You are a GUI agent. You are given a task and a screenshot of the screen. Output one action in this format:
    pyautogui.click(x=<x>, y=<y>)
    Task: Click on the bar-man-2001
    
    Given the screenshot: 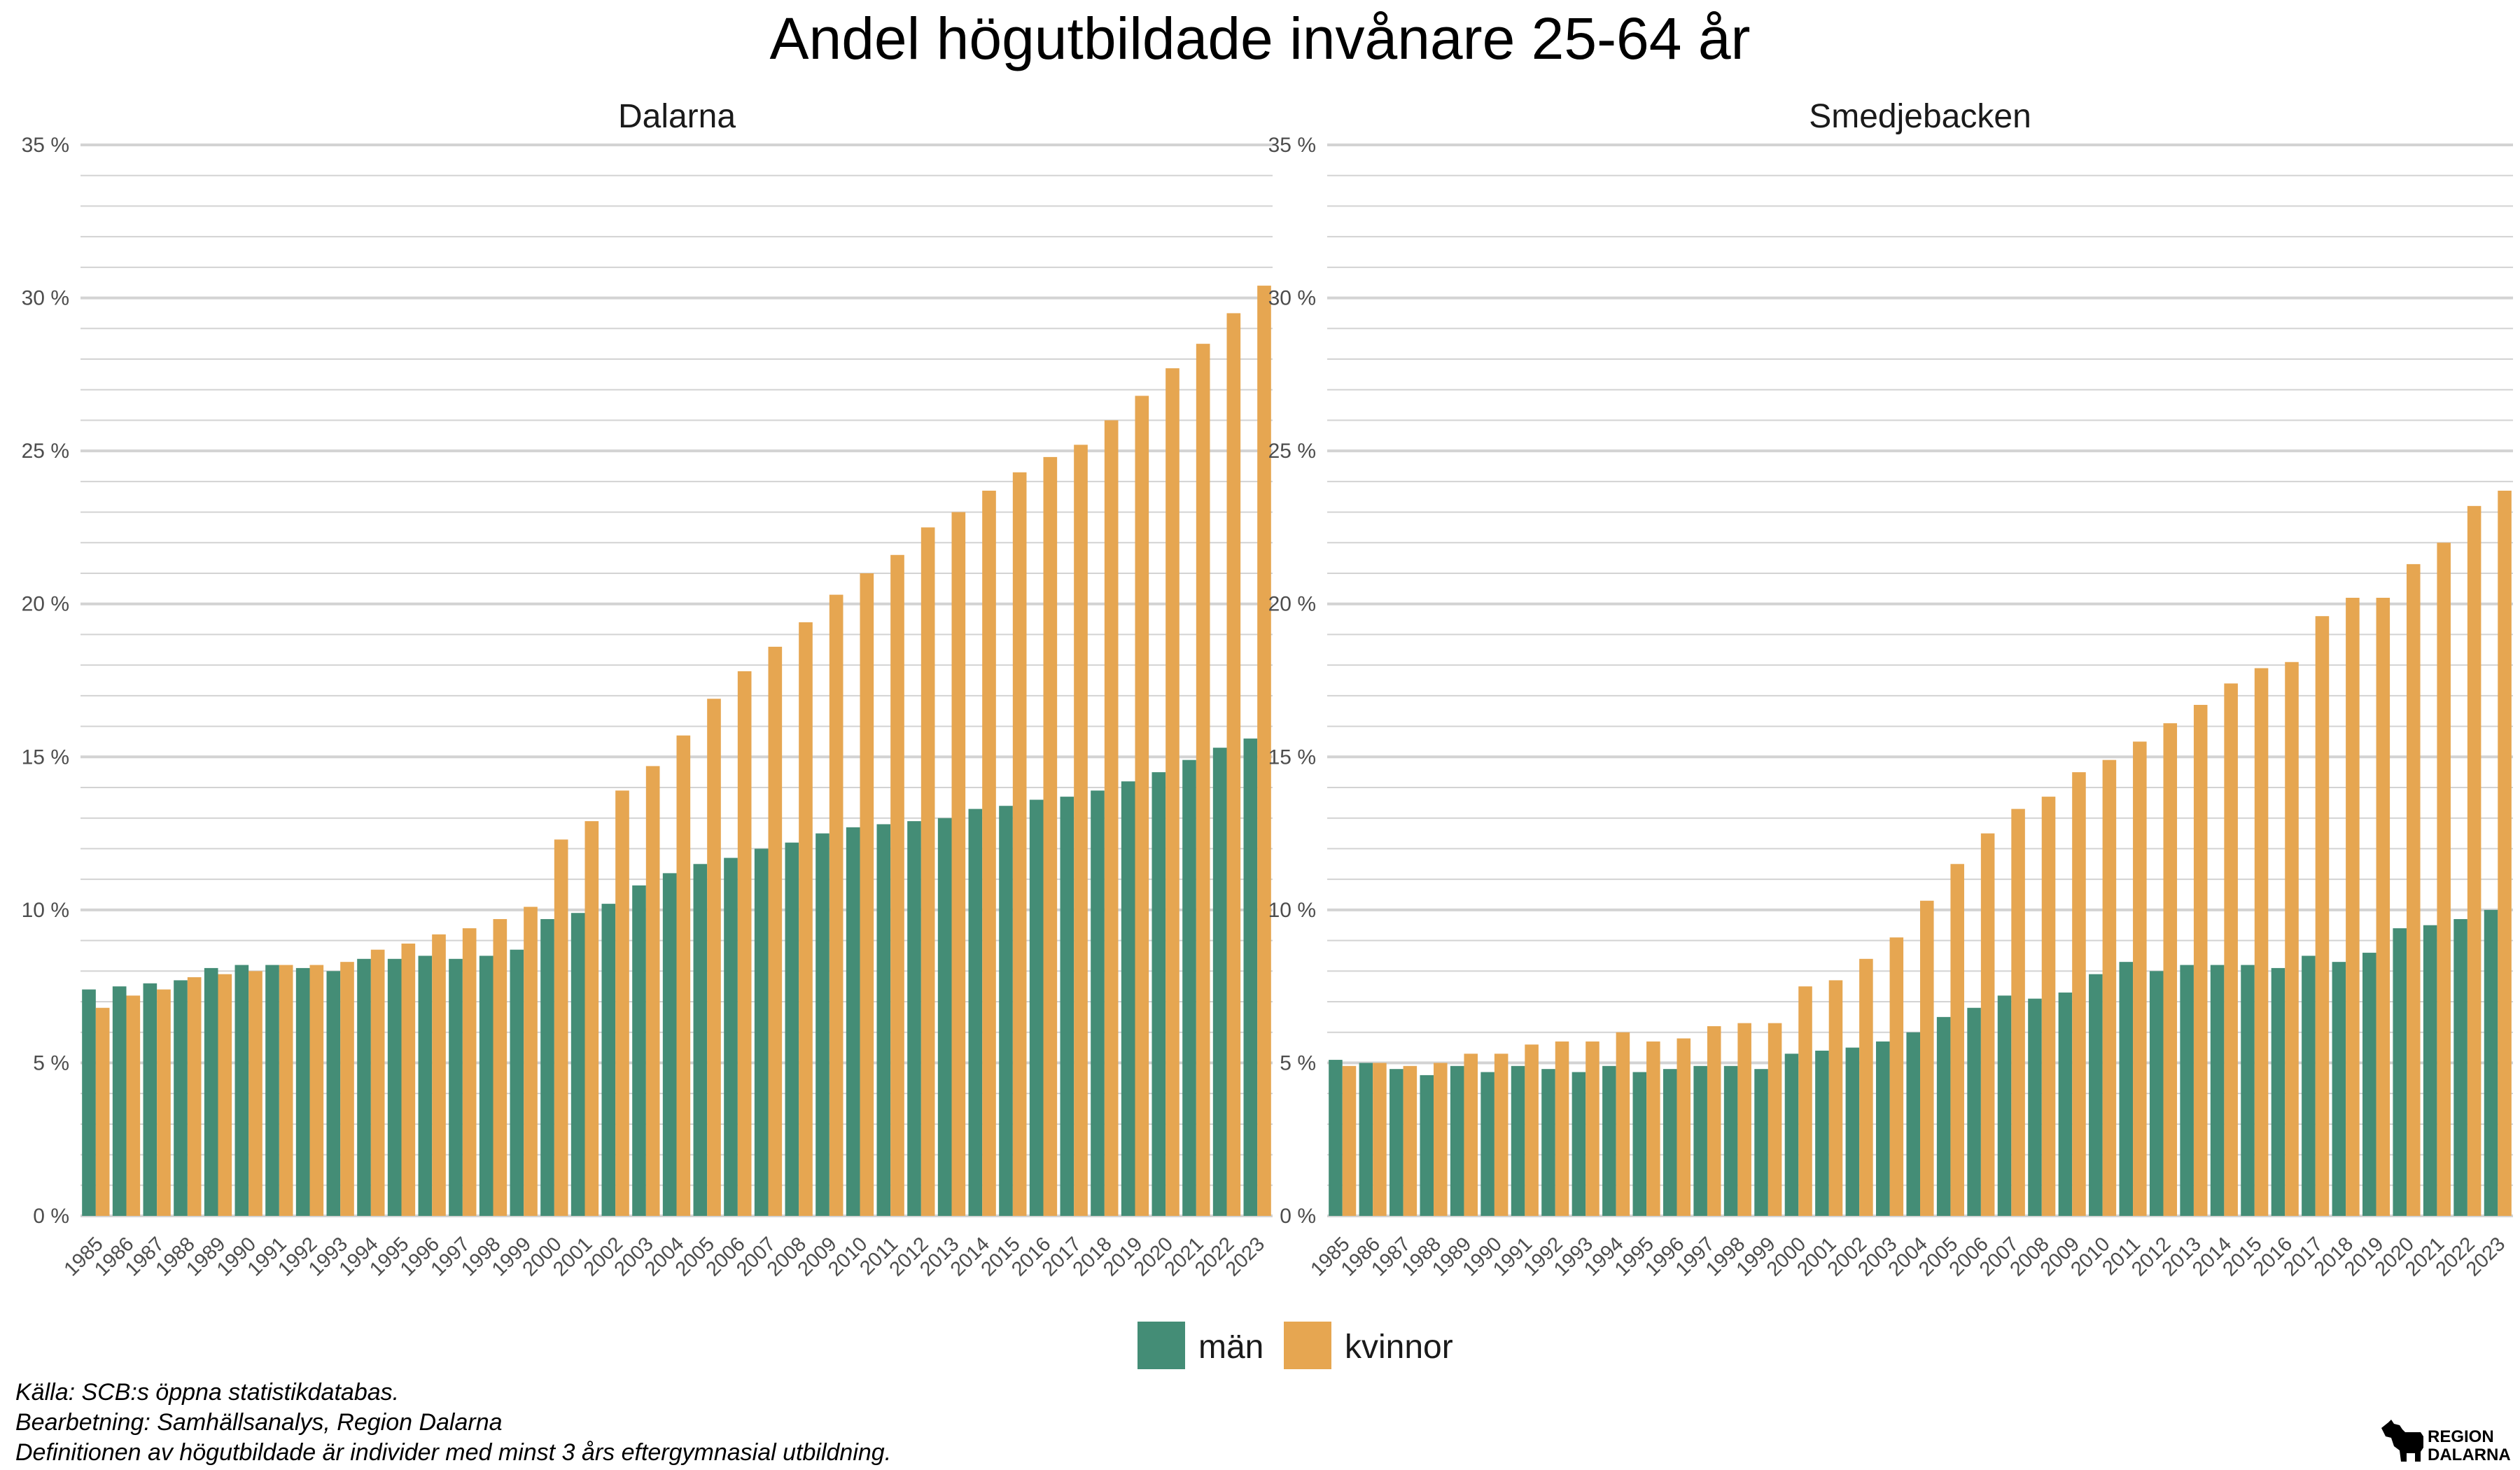 What is the action you would take?
    pyautogui.click(x=1822, y=1133)
    